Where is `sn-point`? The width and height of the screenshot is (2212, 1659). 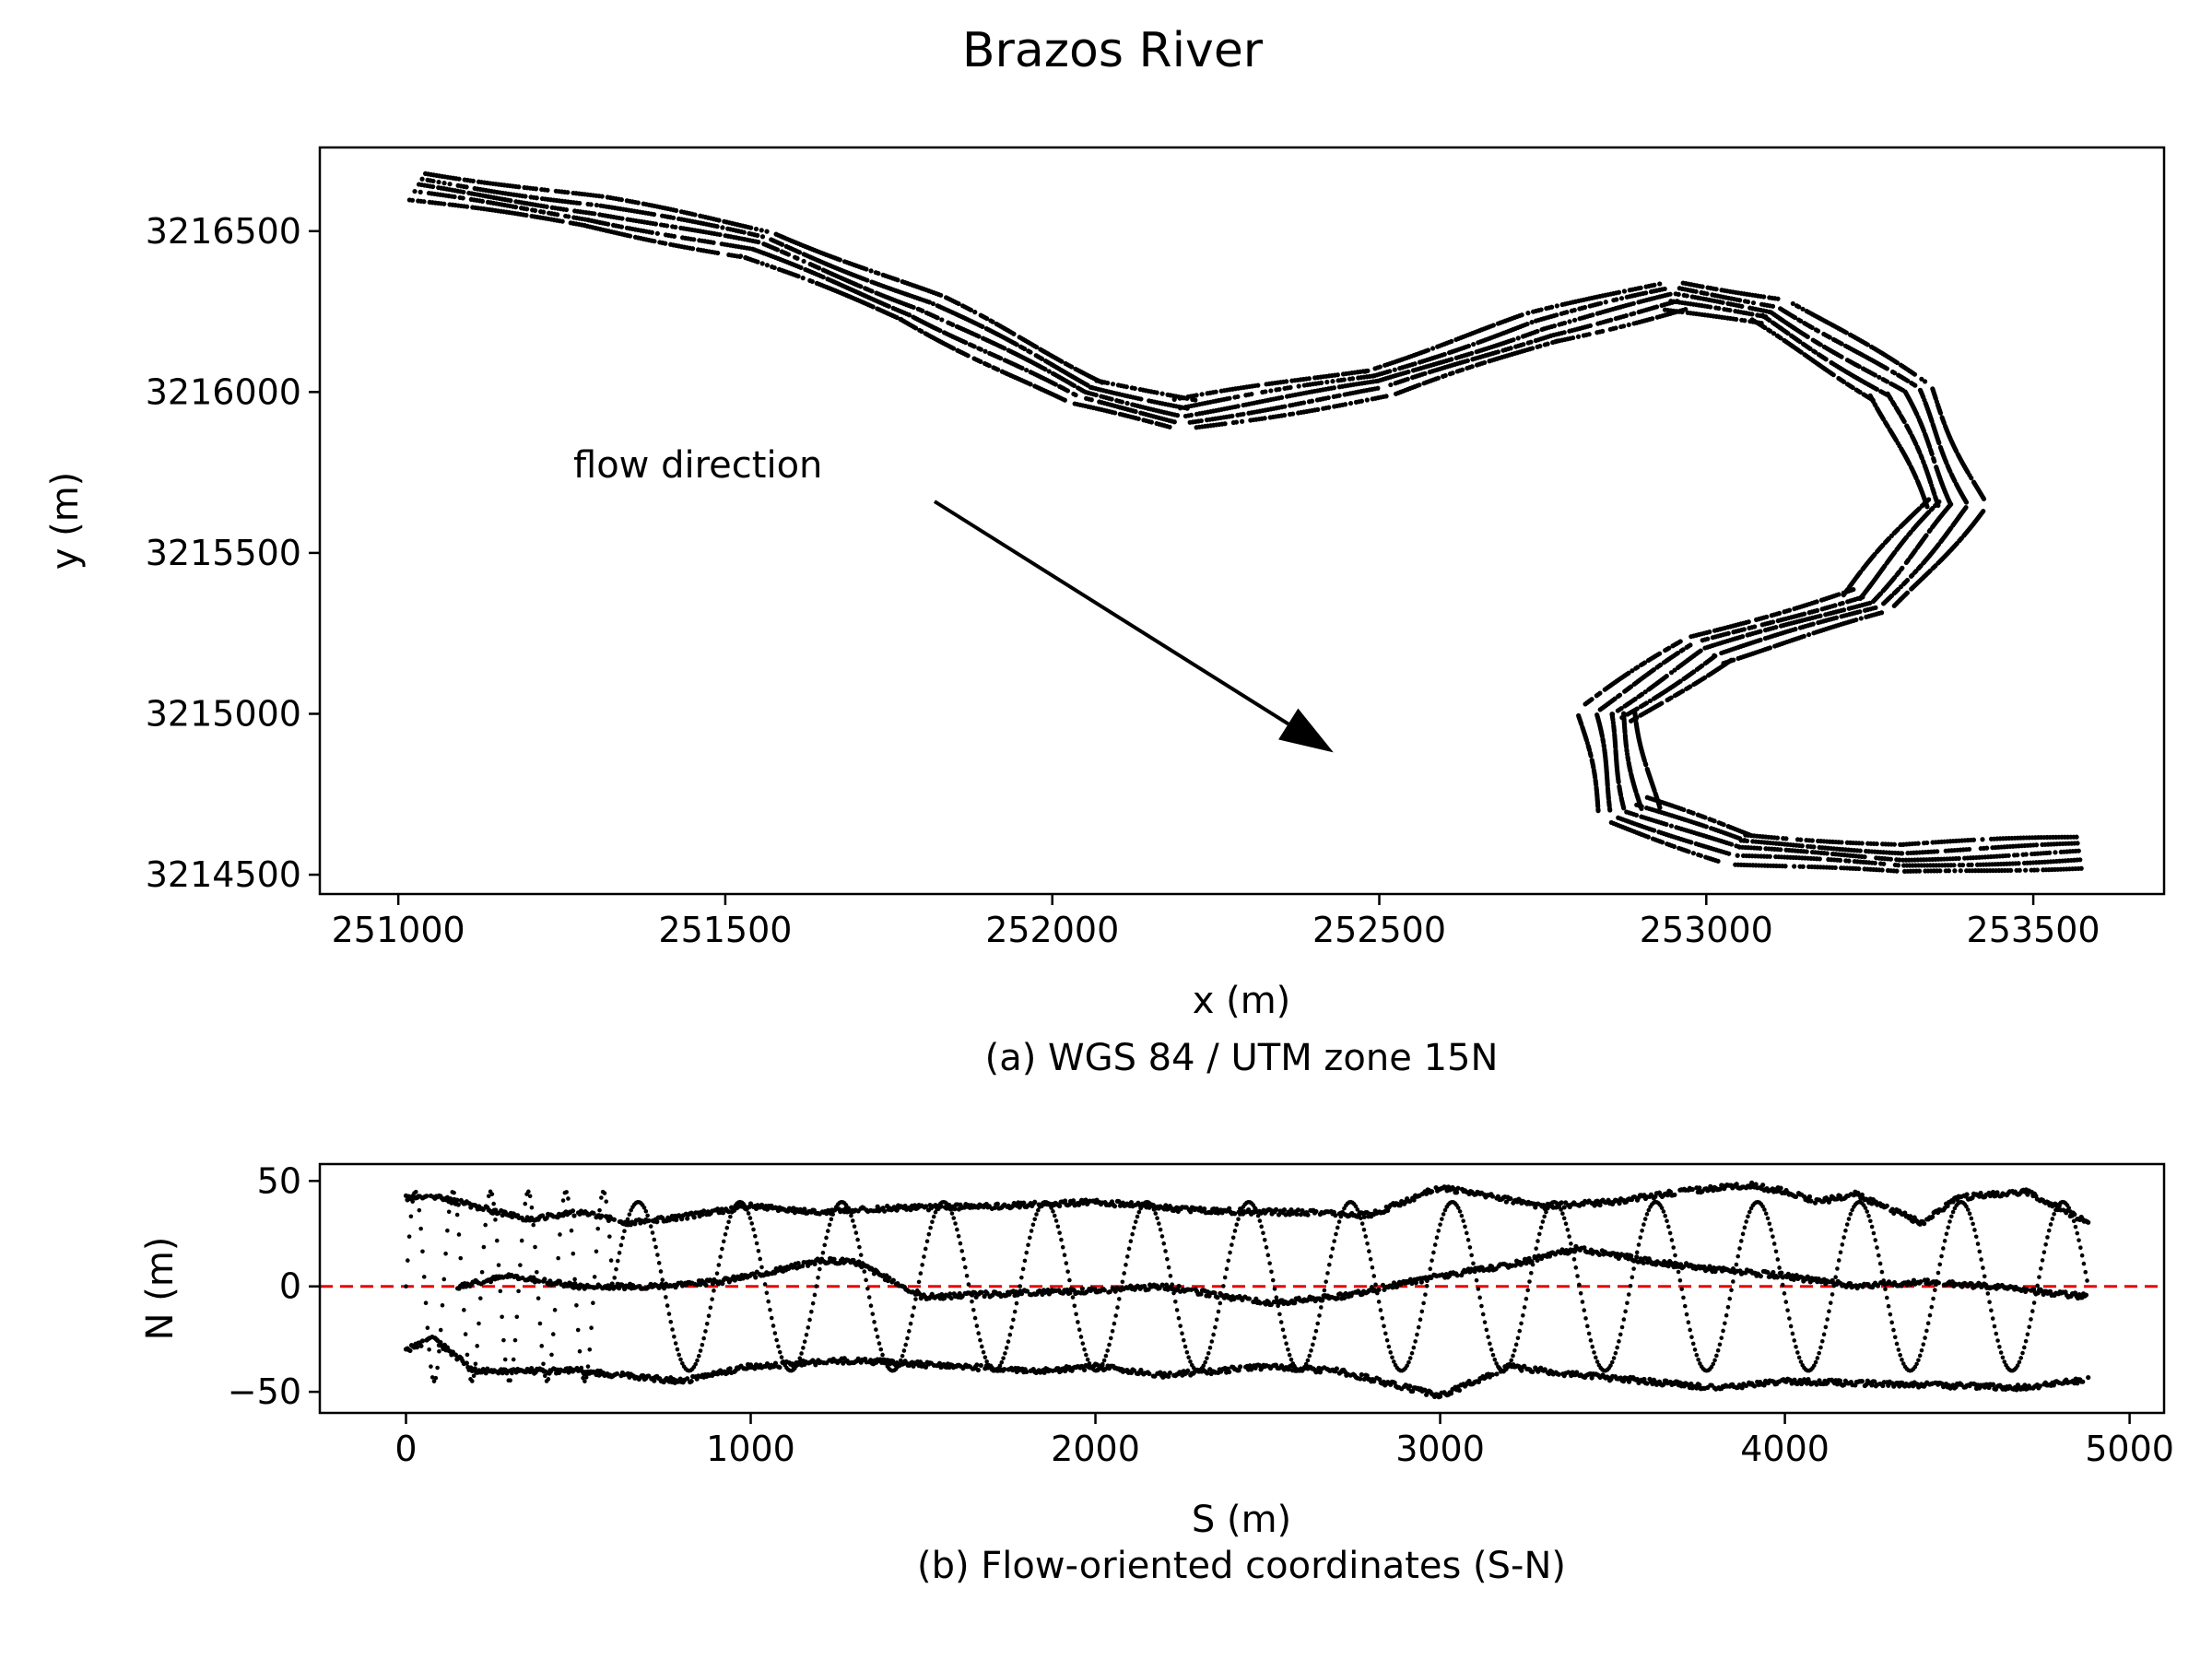 sn-point is located at coordinates (574, 1215).